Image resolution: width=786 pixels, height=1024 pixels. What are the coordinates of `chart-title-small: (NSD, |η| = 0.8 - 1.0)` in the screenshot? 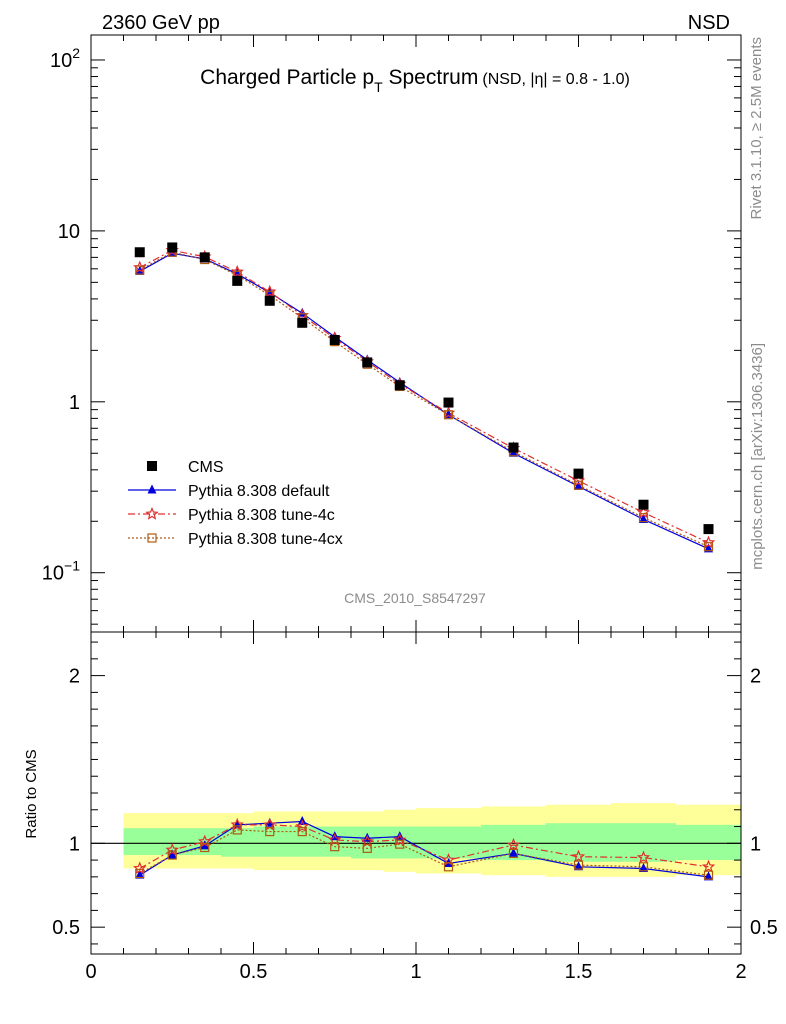 It's located at (555, 79).